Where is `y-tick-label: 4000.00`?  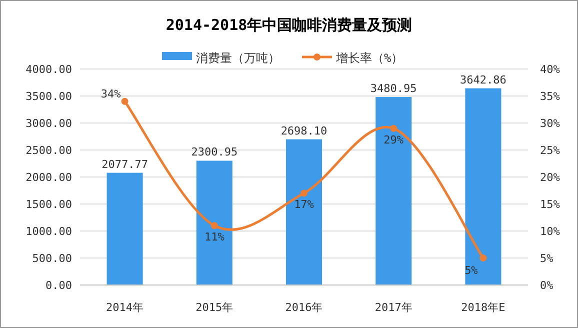 y-tick-label: 4000.00 is located at coordinates (49, 69).